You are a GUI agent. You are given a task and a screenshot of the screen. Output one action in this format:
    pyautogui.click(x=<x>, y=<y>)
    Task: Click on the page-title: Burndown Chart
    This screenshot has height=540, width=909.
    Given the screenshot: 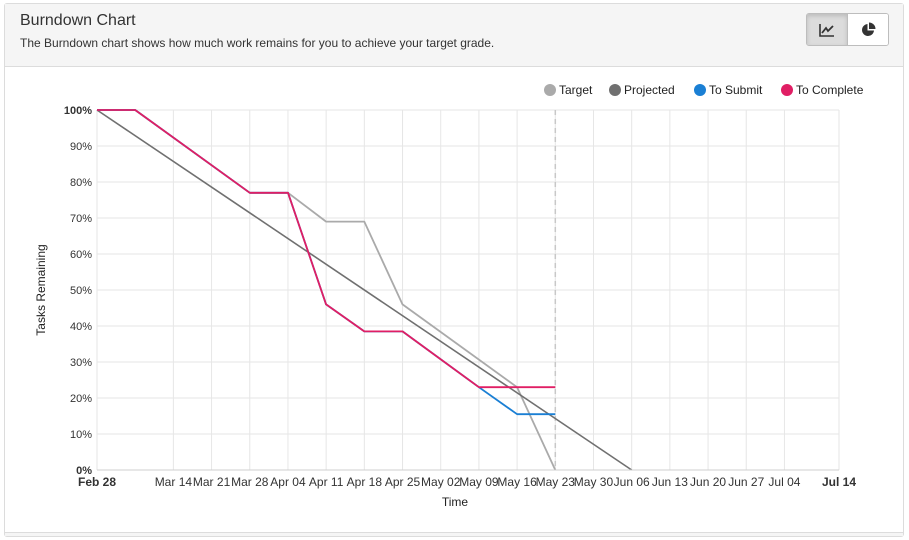 What is the action you would take?
    pyautogui.click(x=78, y=20)
    